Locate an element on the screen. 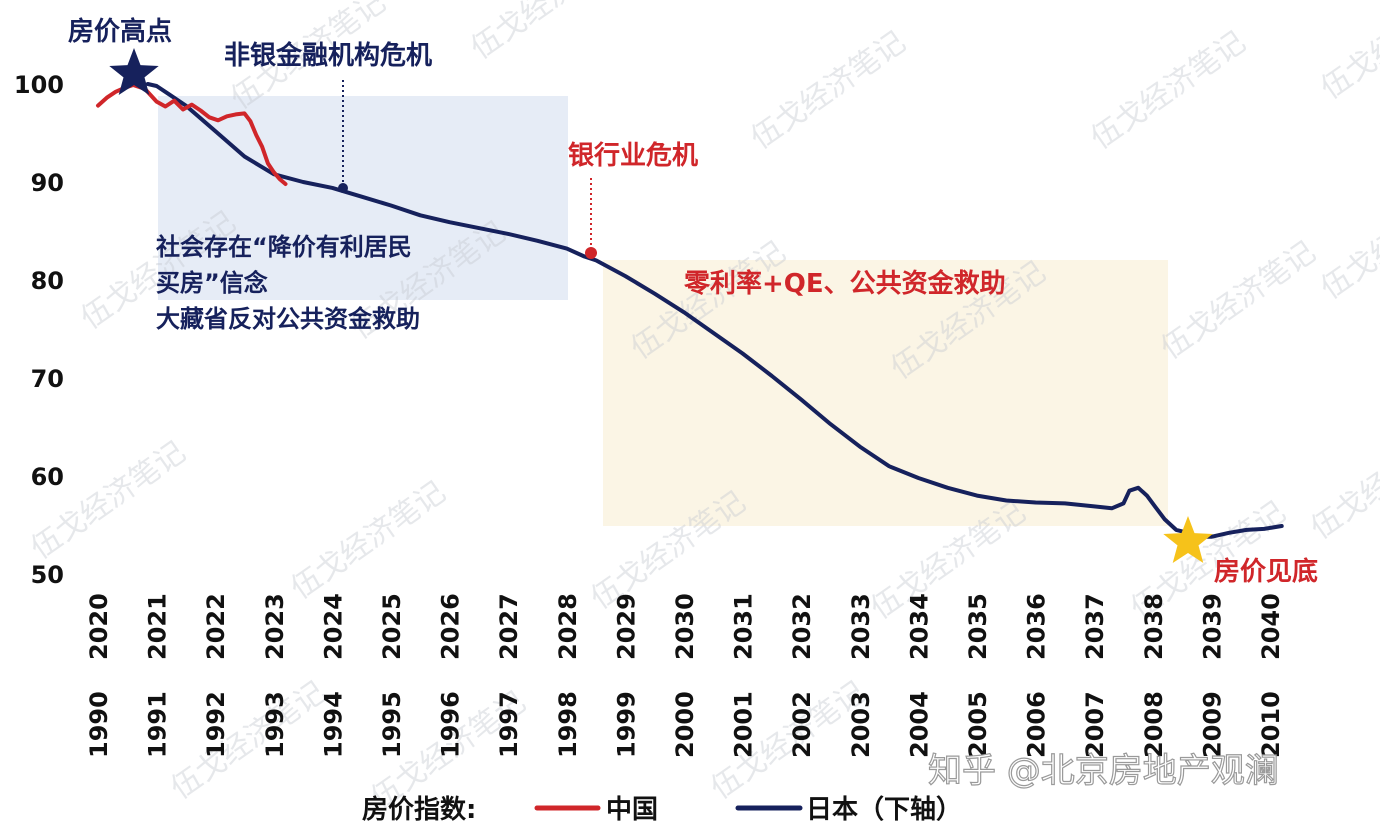 Image resolution: width=1380 pixels, height=828 pixels. source-watermark: 知乎 @北京房地产观澜 is located at coordinates (1103, 771).